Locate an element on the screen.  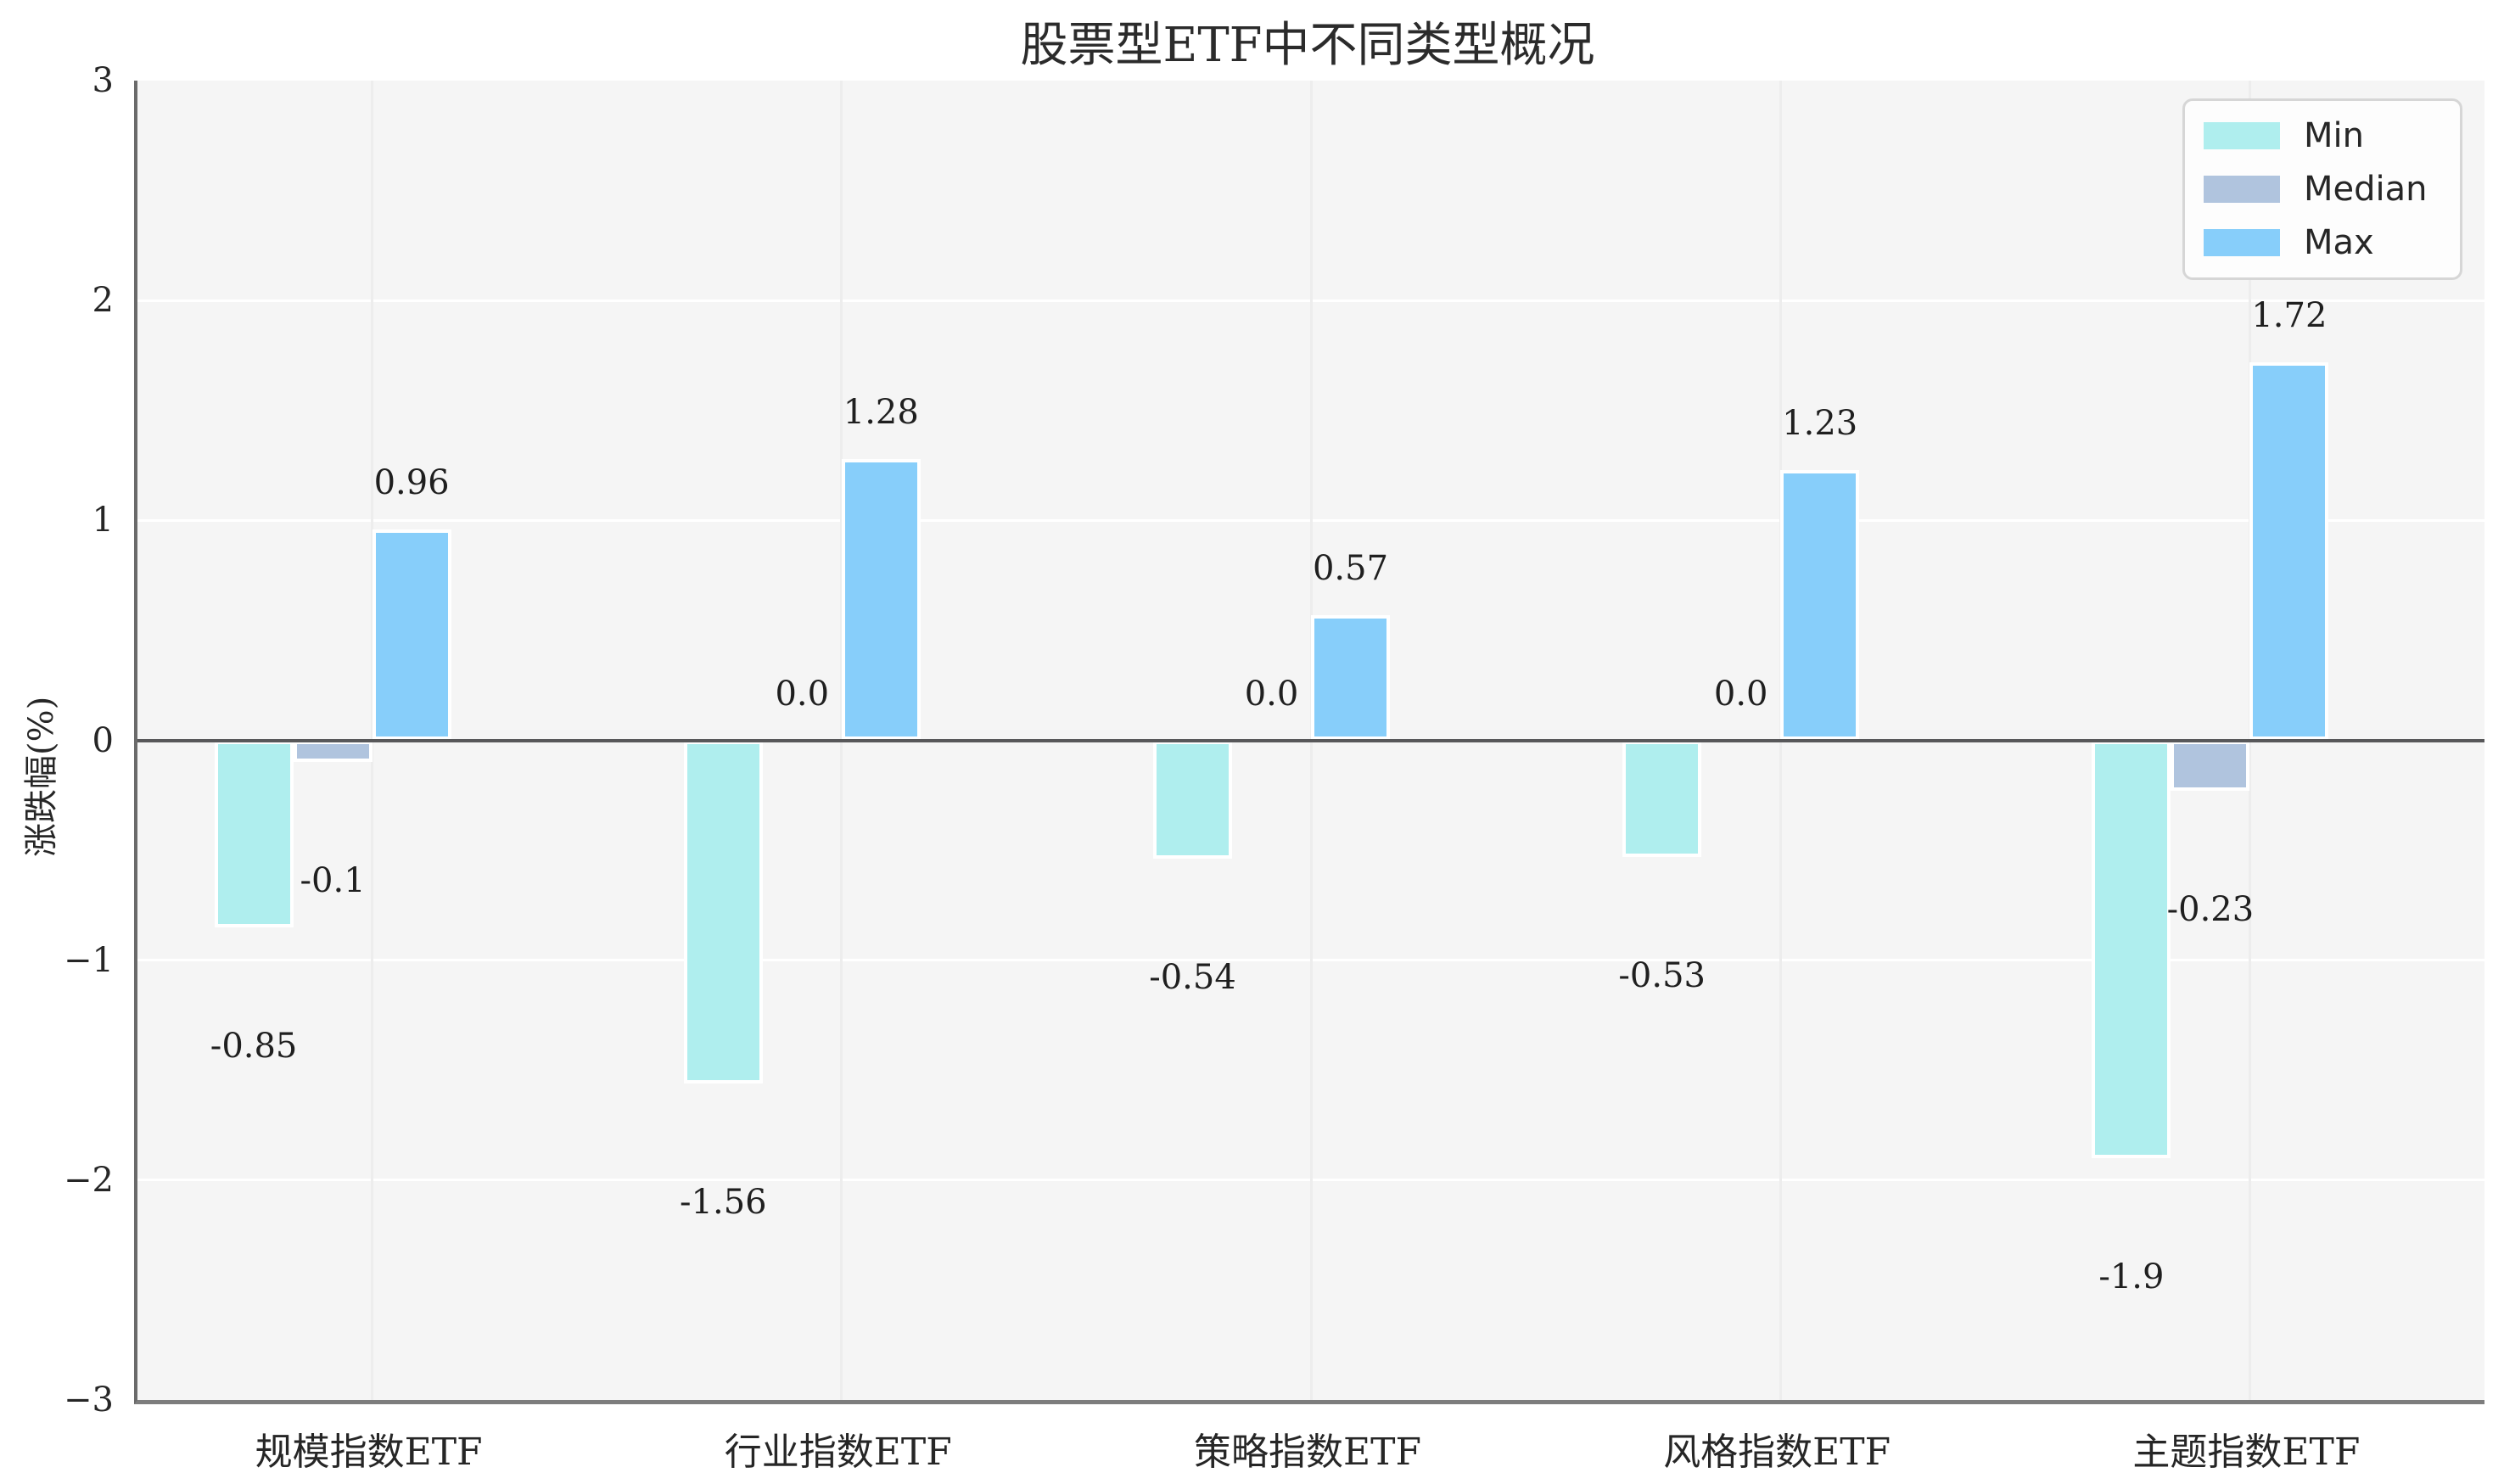
legend-label-median: Median is located at coordinates (2366, 189).